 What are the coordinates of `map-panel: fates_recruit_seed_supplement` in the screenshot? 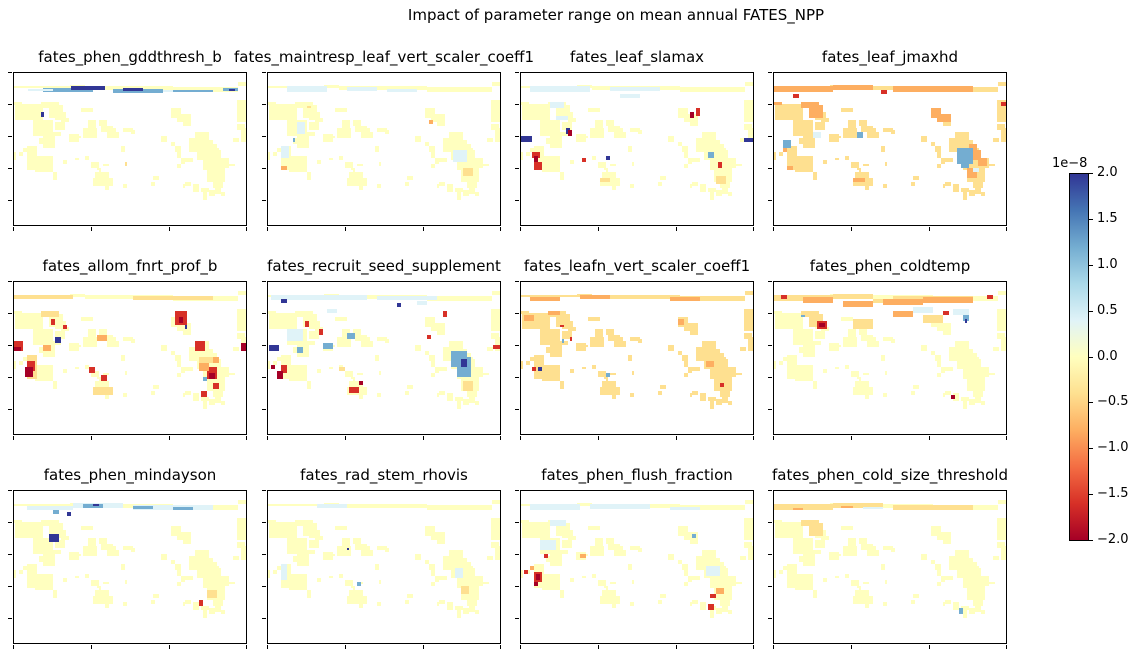 It's located at (381, 348).